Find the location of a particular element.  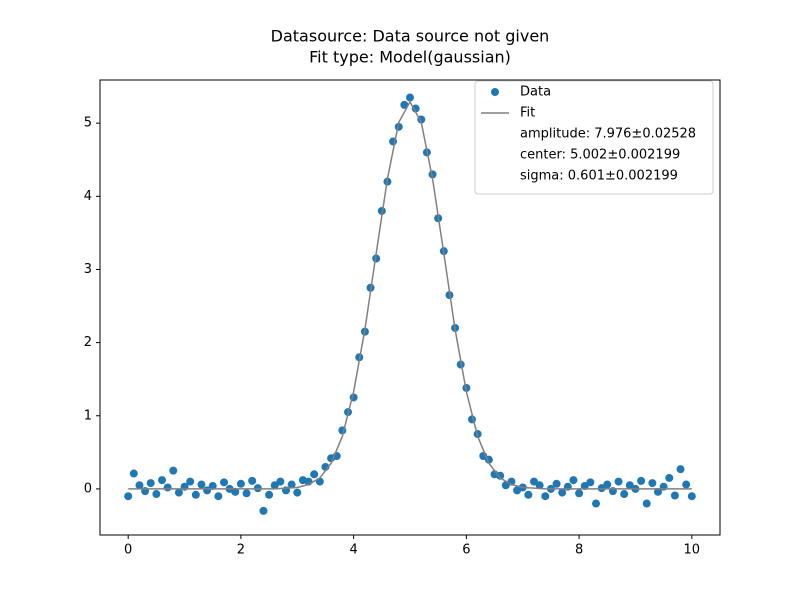

legend-label: Data is located at coordinates (535, 92).